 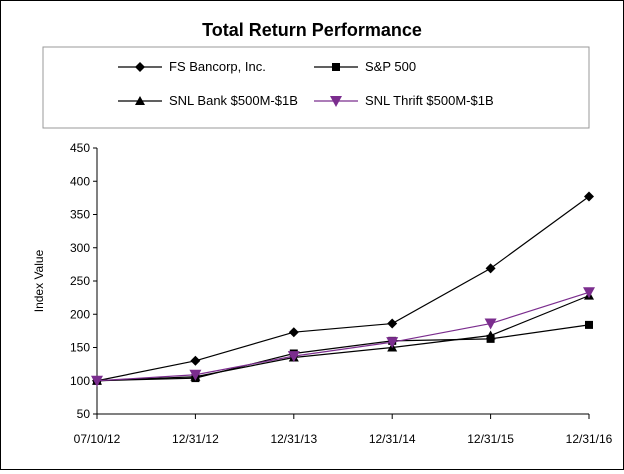 What do you see at coordinates (80, 181) in the screenshot?
I see `y-tick-label: 400` at bounding box center [80, 181].